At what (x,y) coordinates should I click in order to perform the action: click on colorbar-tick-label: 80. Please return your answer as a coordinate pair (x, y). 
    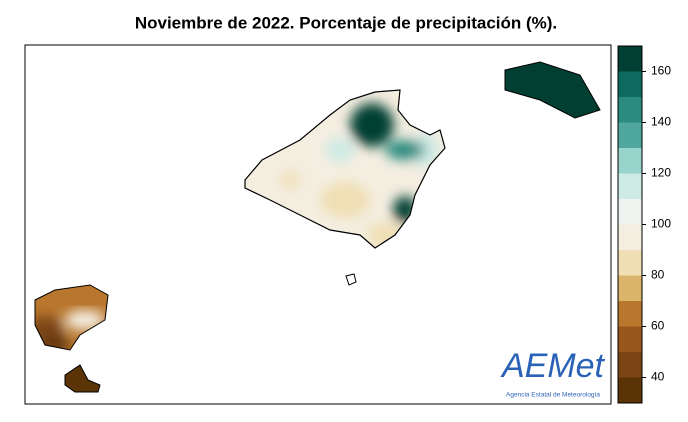
    Looking at the image, I should click on (658, 275).